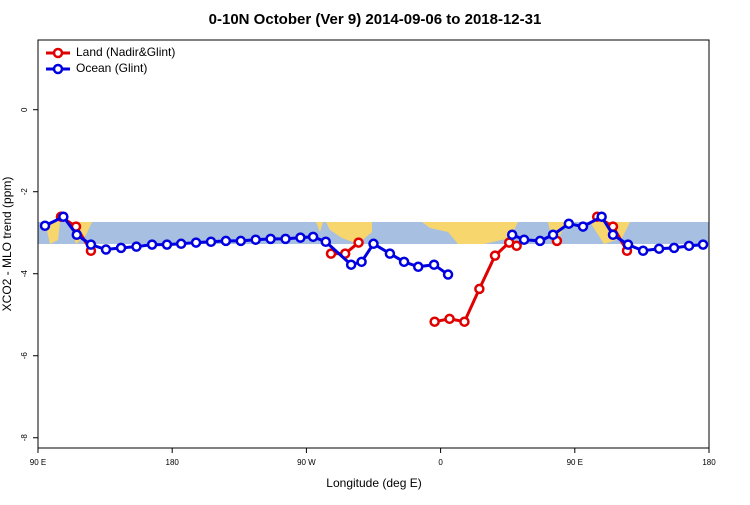 Image resolution: width=750 pixels, height=505 pixels. What do you see at coordinates (111, 68) in the screenshot?
I see `legend-label: Ocean (Glint)` at bounding box center [111, 68].